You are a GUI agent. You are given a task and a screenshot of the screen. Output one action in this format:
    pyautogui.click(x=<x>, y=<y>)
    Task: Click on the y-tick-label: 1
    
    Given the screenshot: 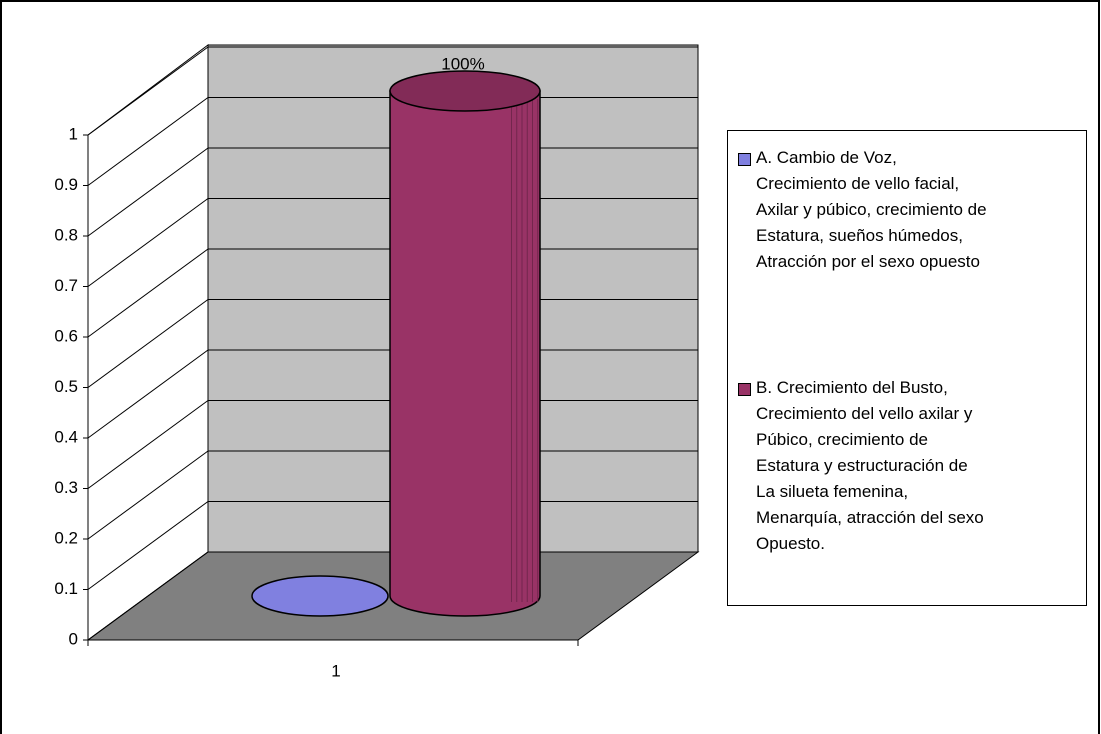 What is the action you would take?
    pyautogui.click(x=73, y=133)
    